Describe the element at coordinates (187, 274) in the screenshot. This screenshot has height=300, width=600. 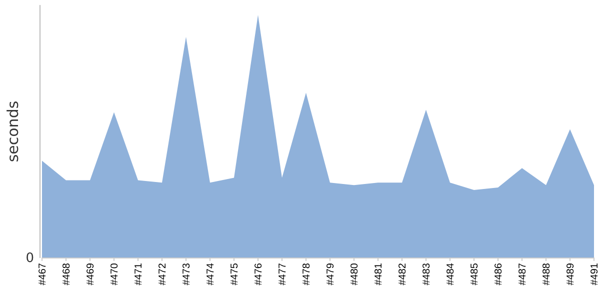
I see `x-tick-label: #473` at that location.